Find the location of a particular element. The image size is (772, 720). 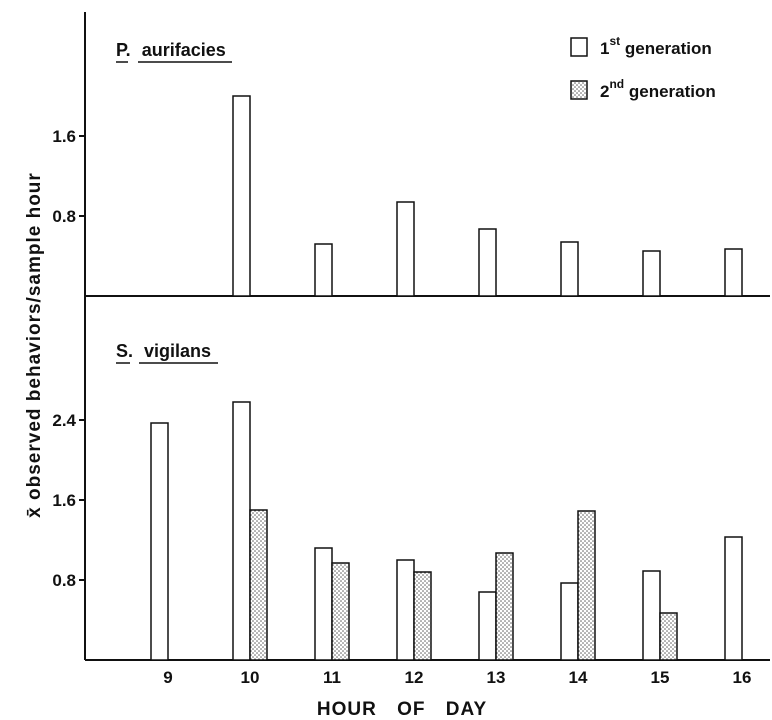

panel-title-p-aurifacies: P. aurifacies is located at coordinates (174, 51).